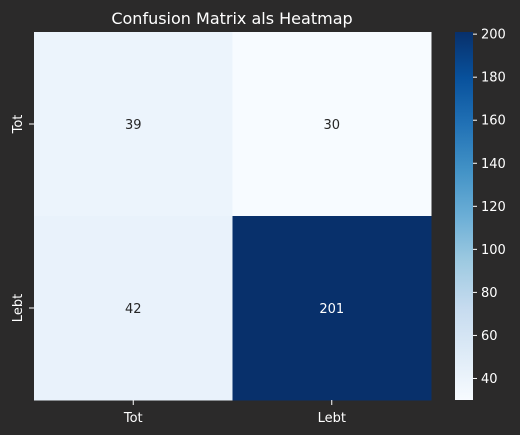 This screenshot has width=520, height=435. Describe the element at coordinates (133, 418) in the screenshot. I see `x-tick-label: Tot` at that location.